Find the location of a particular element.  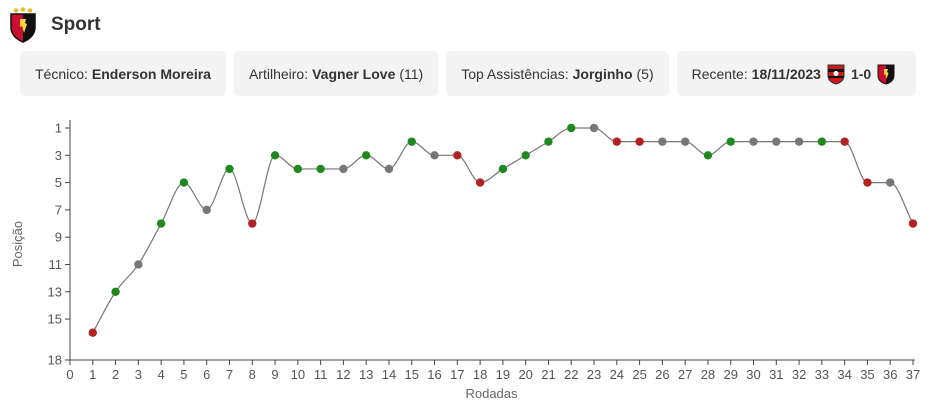

x-tick-label: 2 is located at coordinates (115, 374).